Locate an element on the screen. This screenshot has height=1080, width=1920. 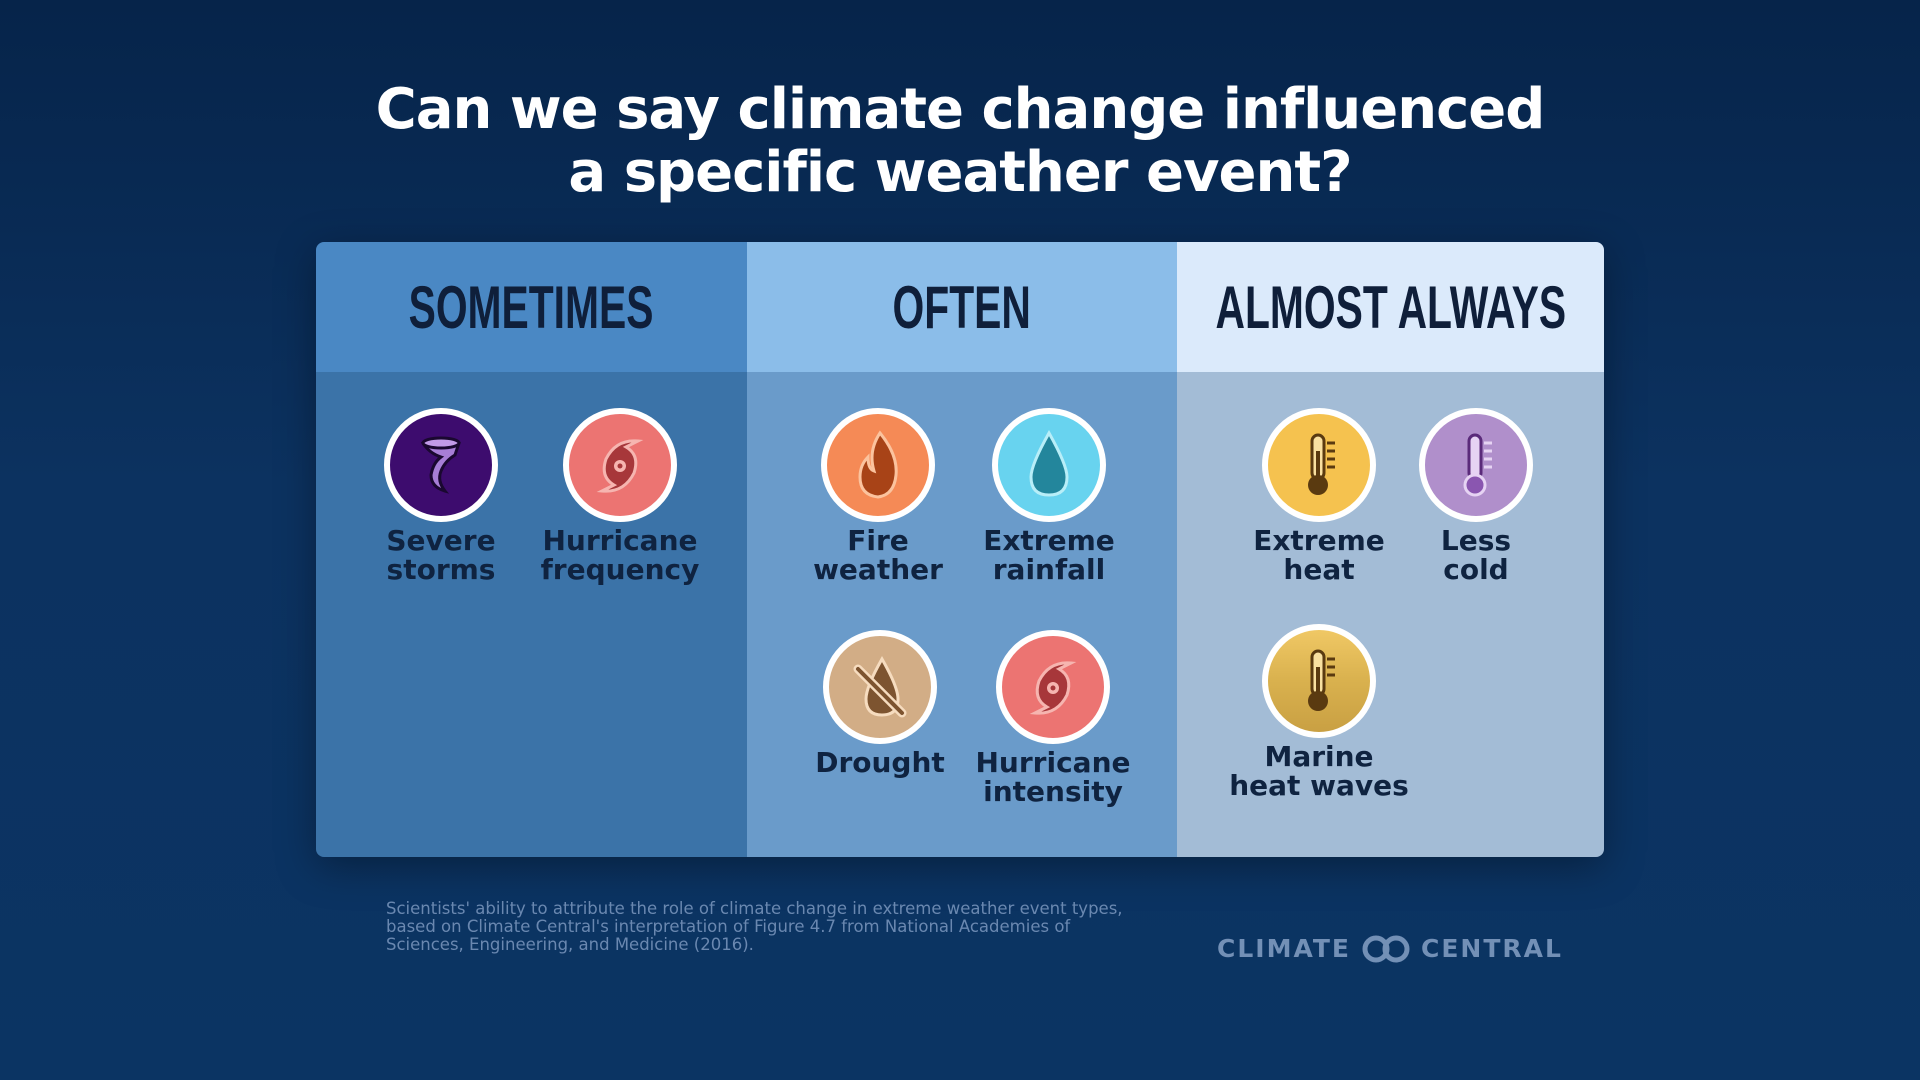
item-less-cold: Less cold is located at coordinates (1476, 496).